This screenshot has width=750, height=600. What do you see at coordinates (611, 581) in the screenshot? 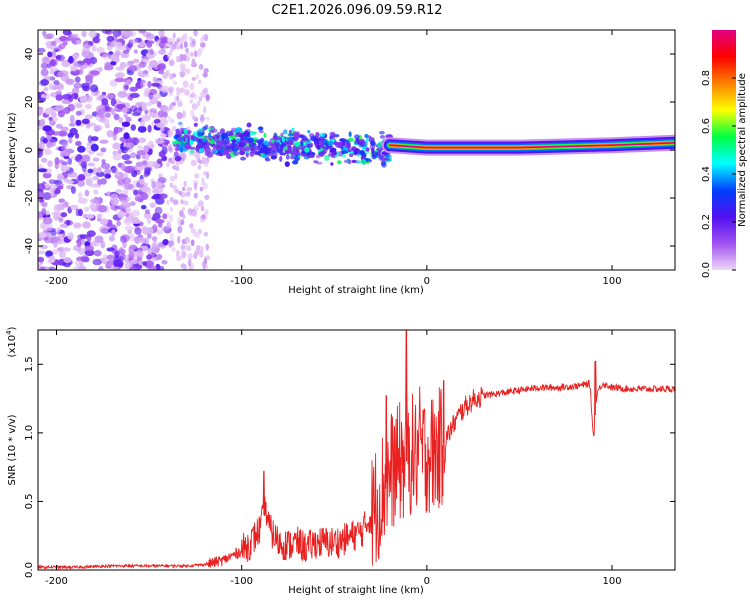
I see `snr-x-tick-label: 100` at bounding box center [611, 581].